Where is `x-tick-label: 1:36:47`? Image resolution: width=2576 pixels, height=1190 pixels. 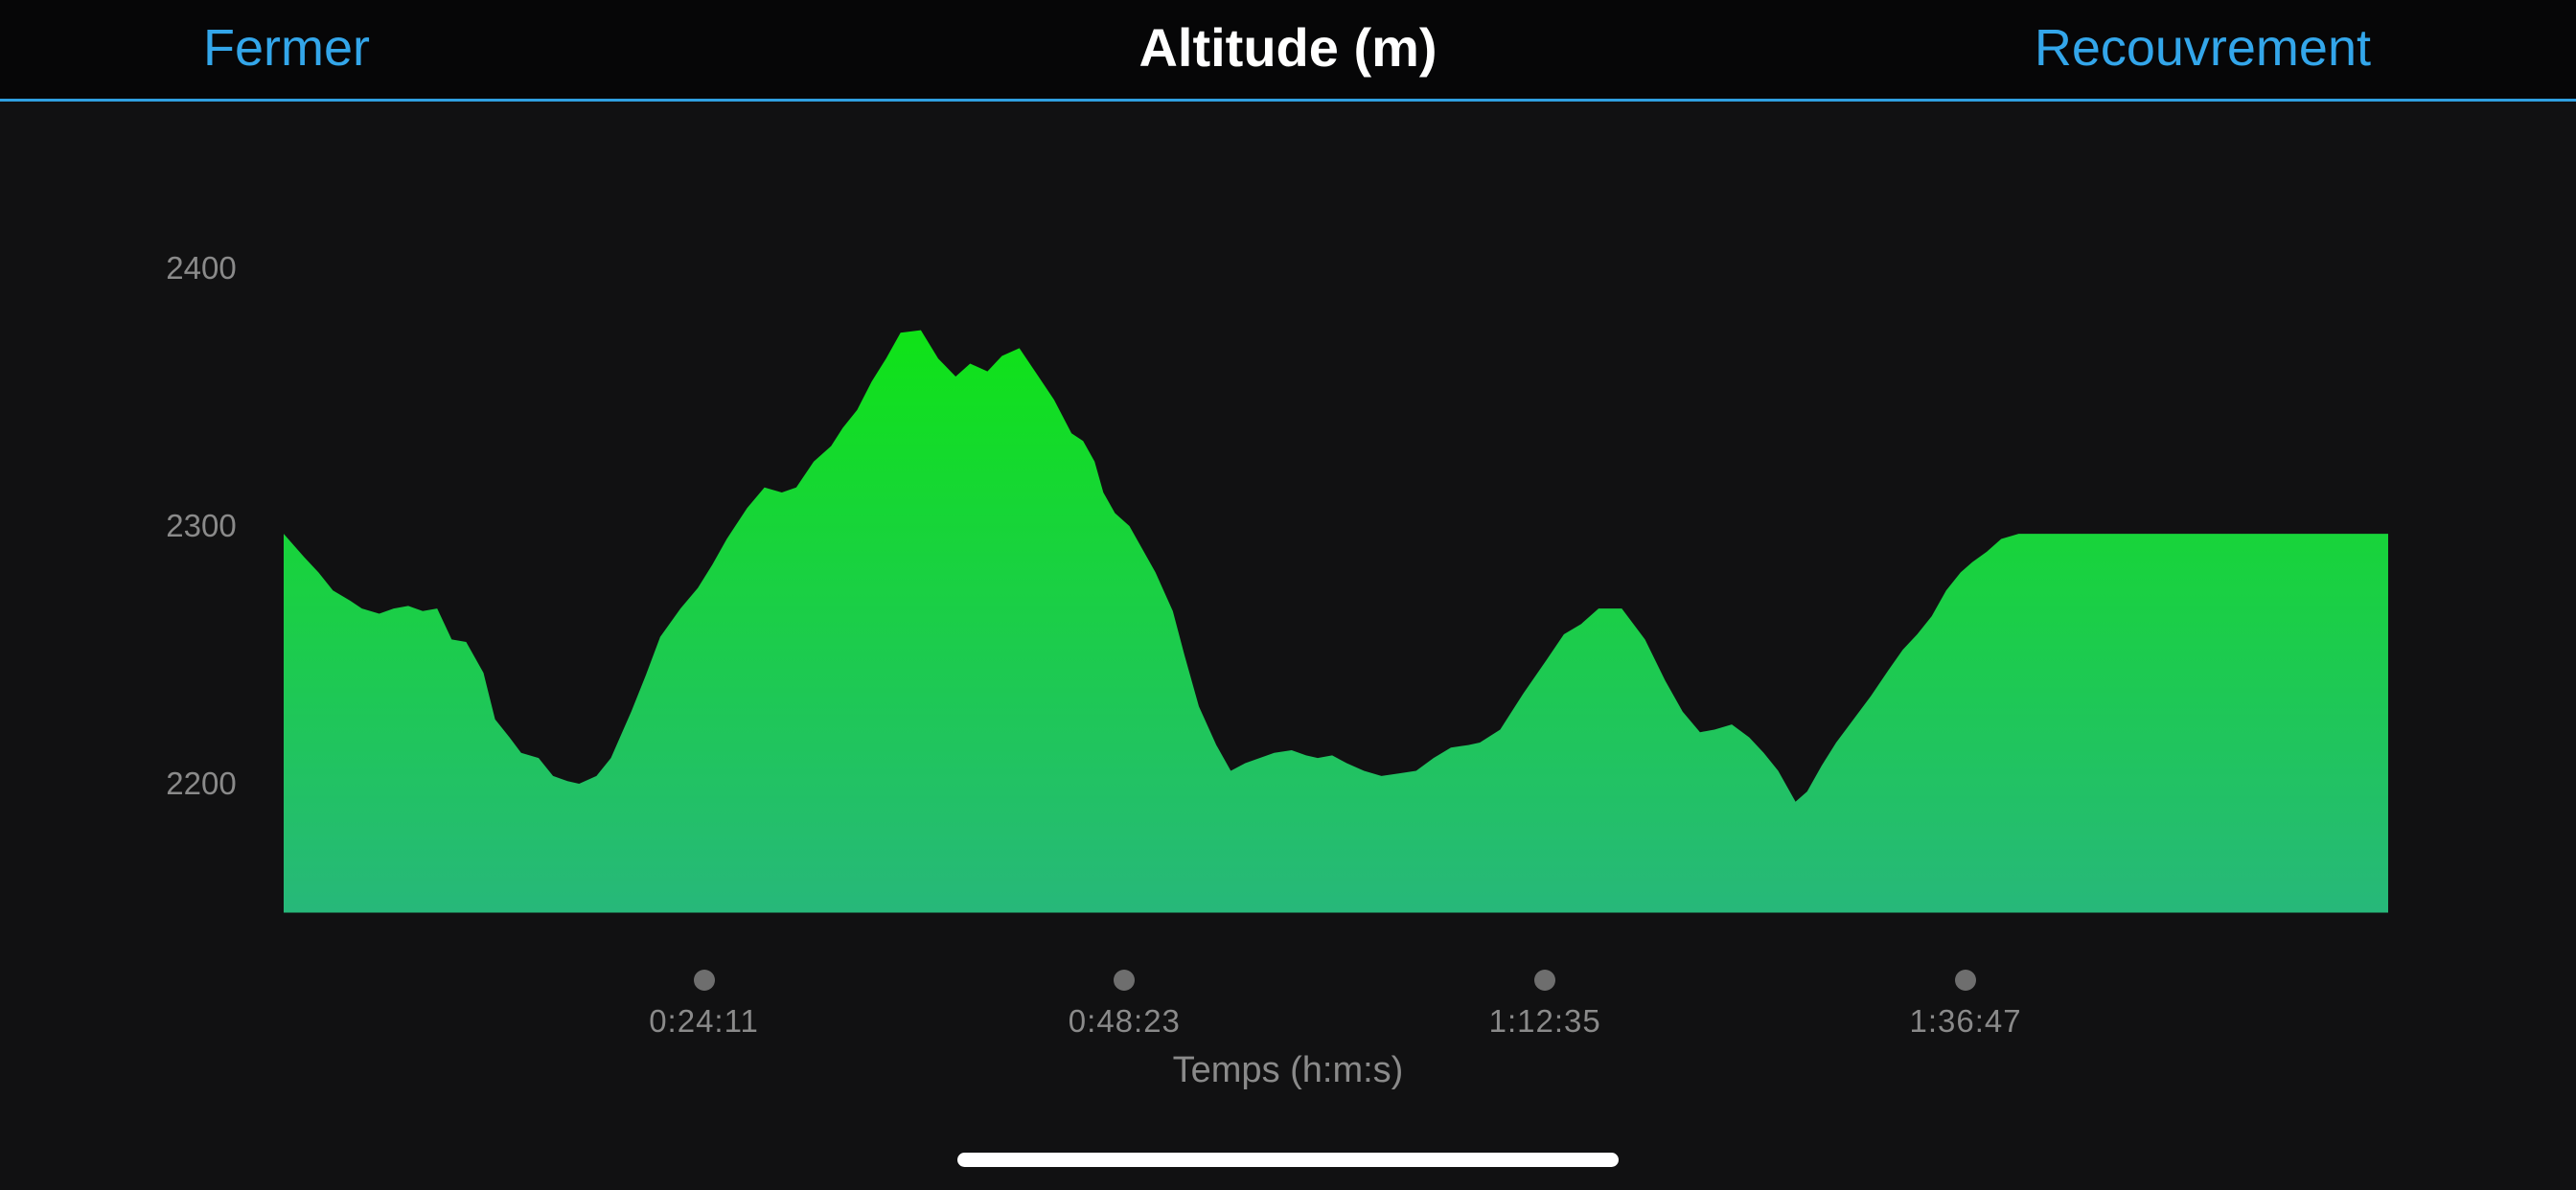 x-tick-label: 1:36:47 is located at coordinates (1966, 1021).